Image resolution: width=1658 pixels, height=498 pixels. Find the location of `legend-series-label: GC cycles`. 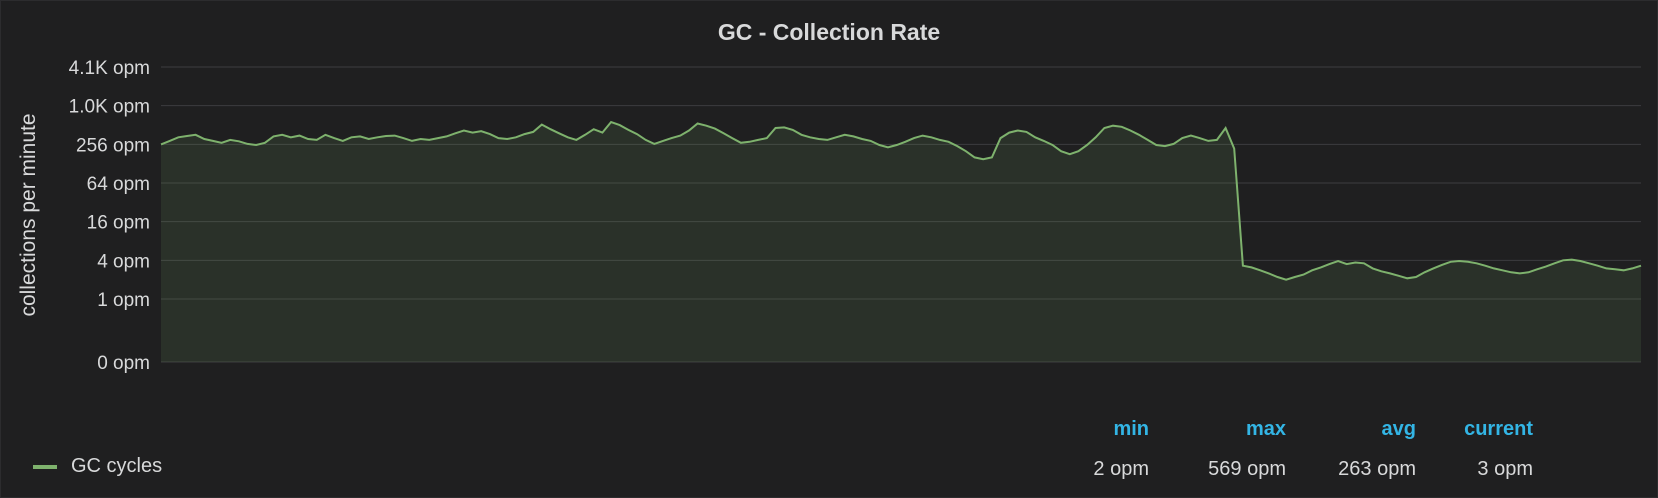

legend-series-label: GC cycles is located at coordinates (117, 466).